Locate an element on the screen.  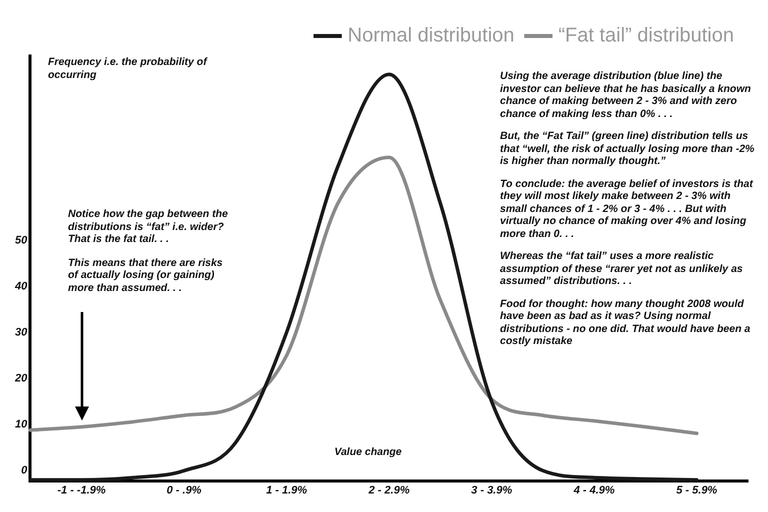
x-tick-label: 3 - 3.9% is located at coordinates (491, 490).